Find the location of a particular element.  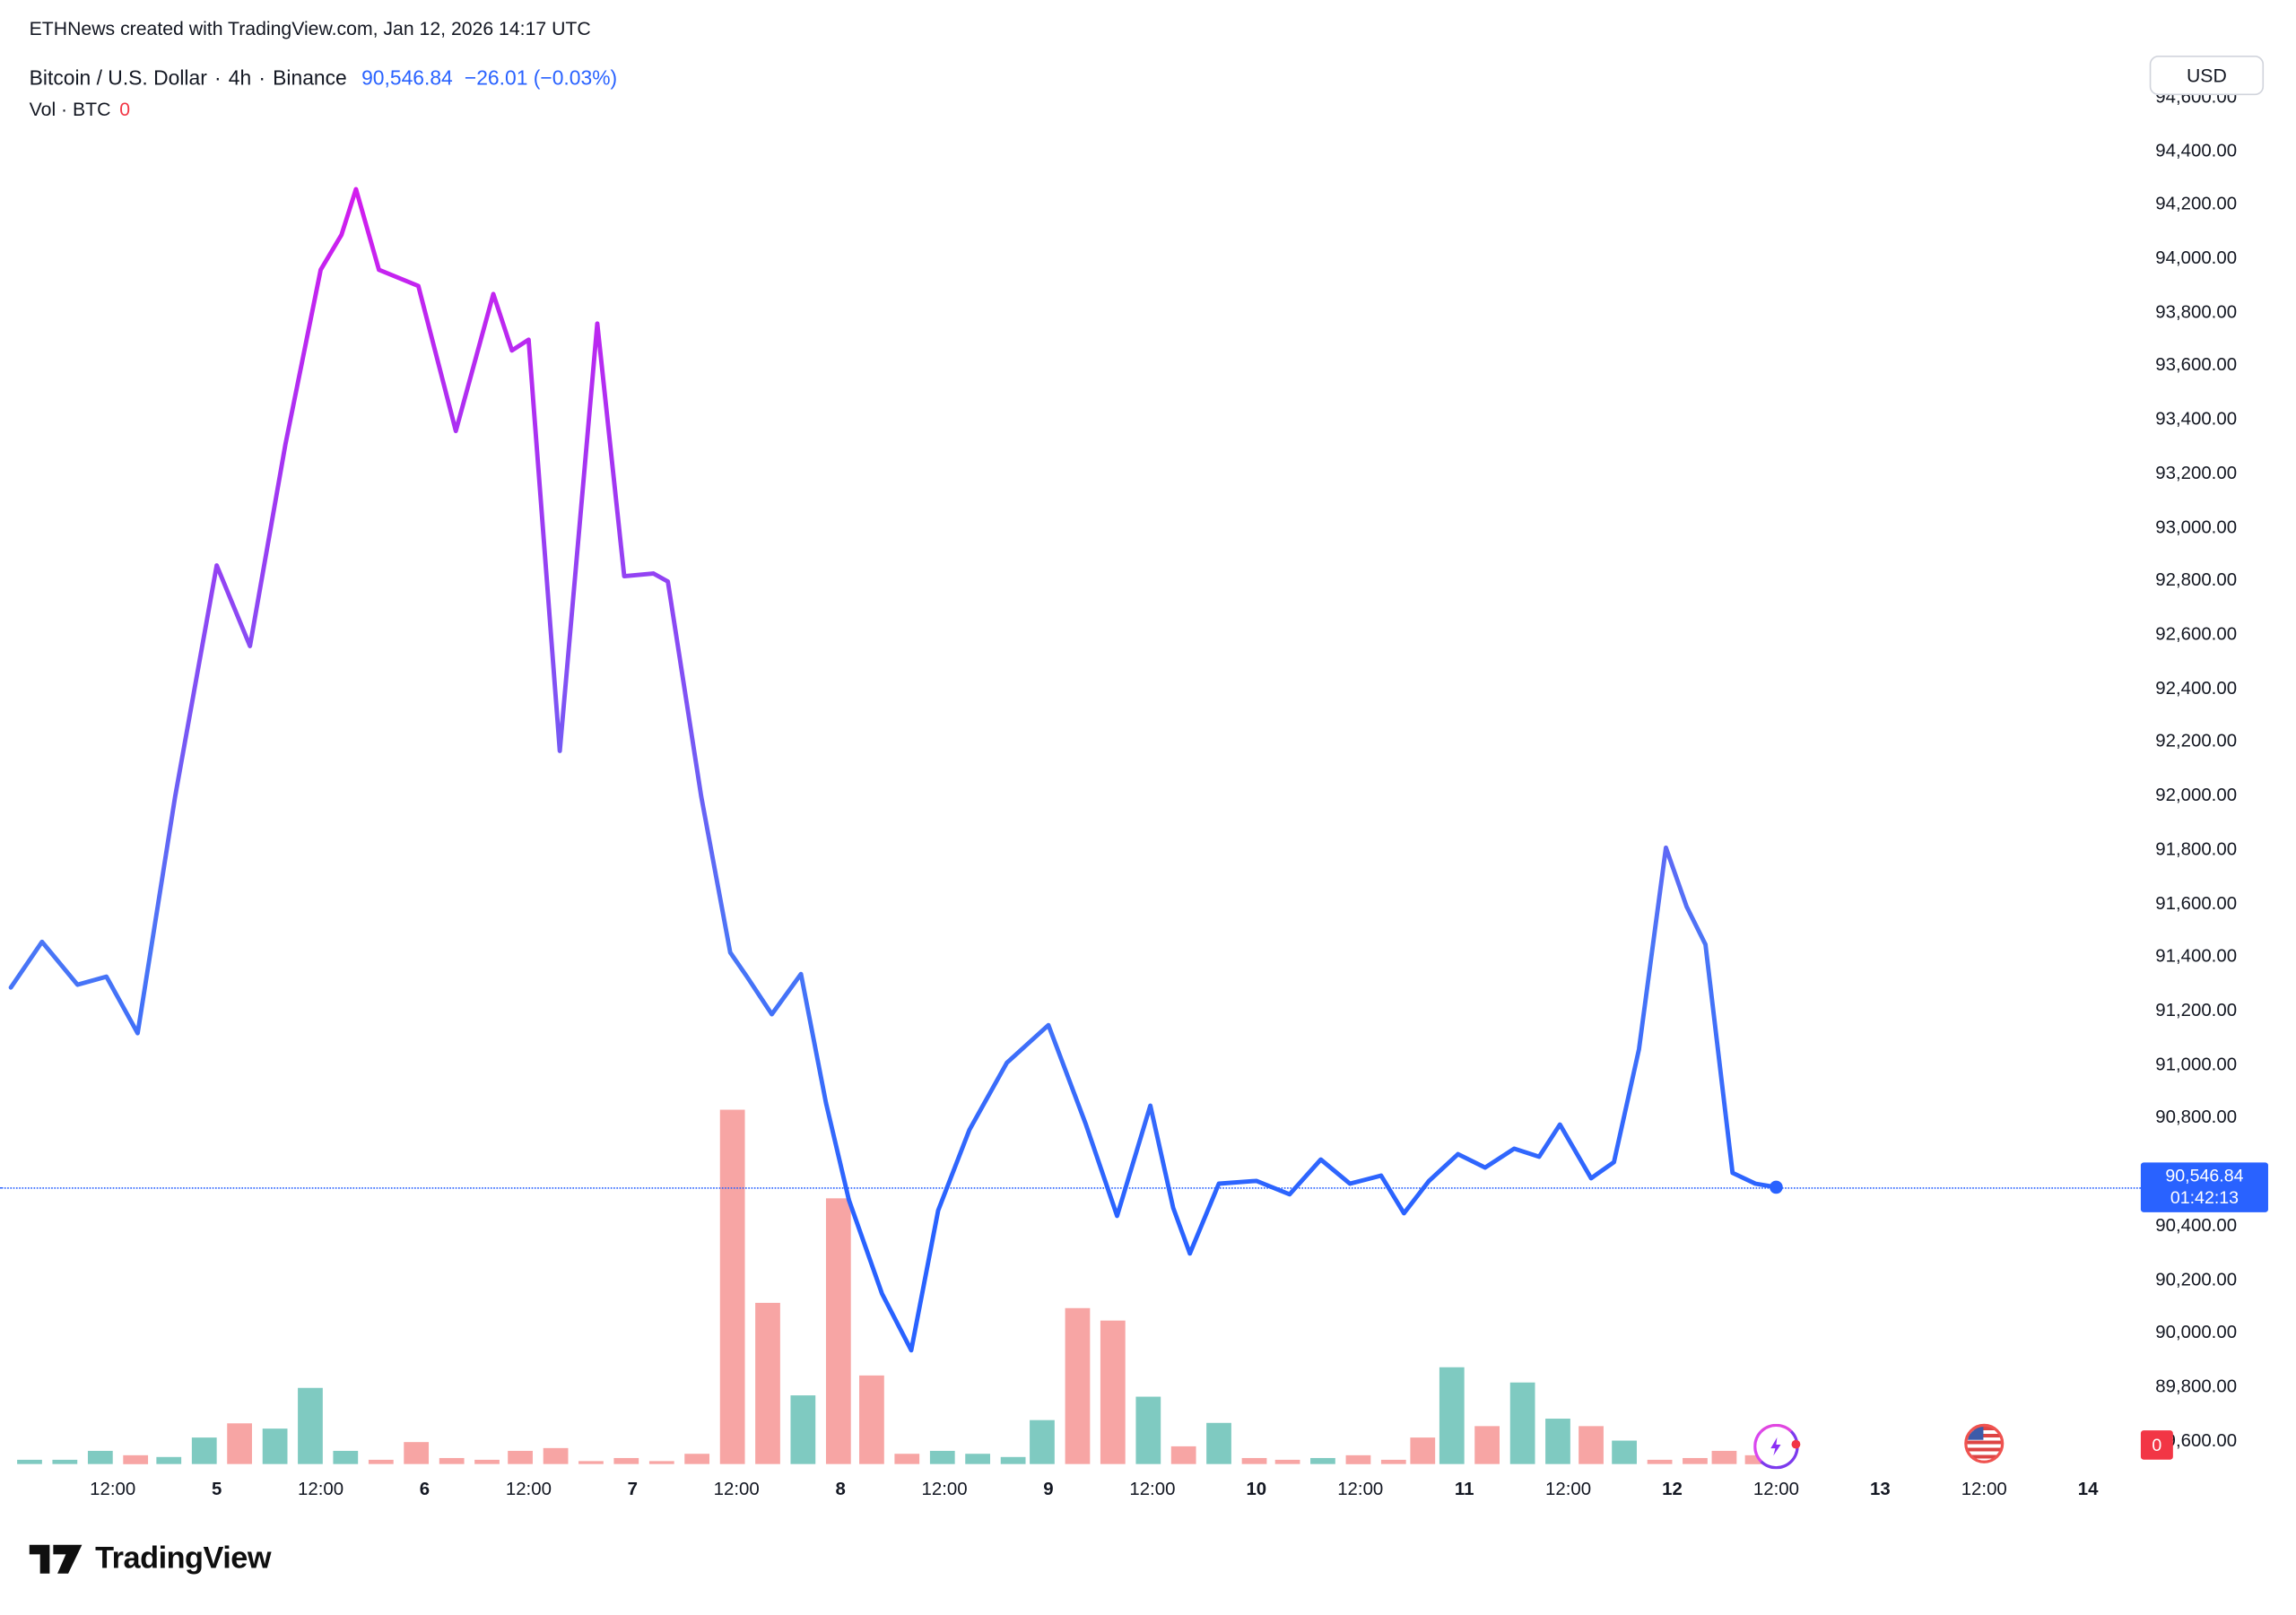

price-scale-label: 93,000.00 is located at coordinates (2196, 526).